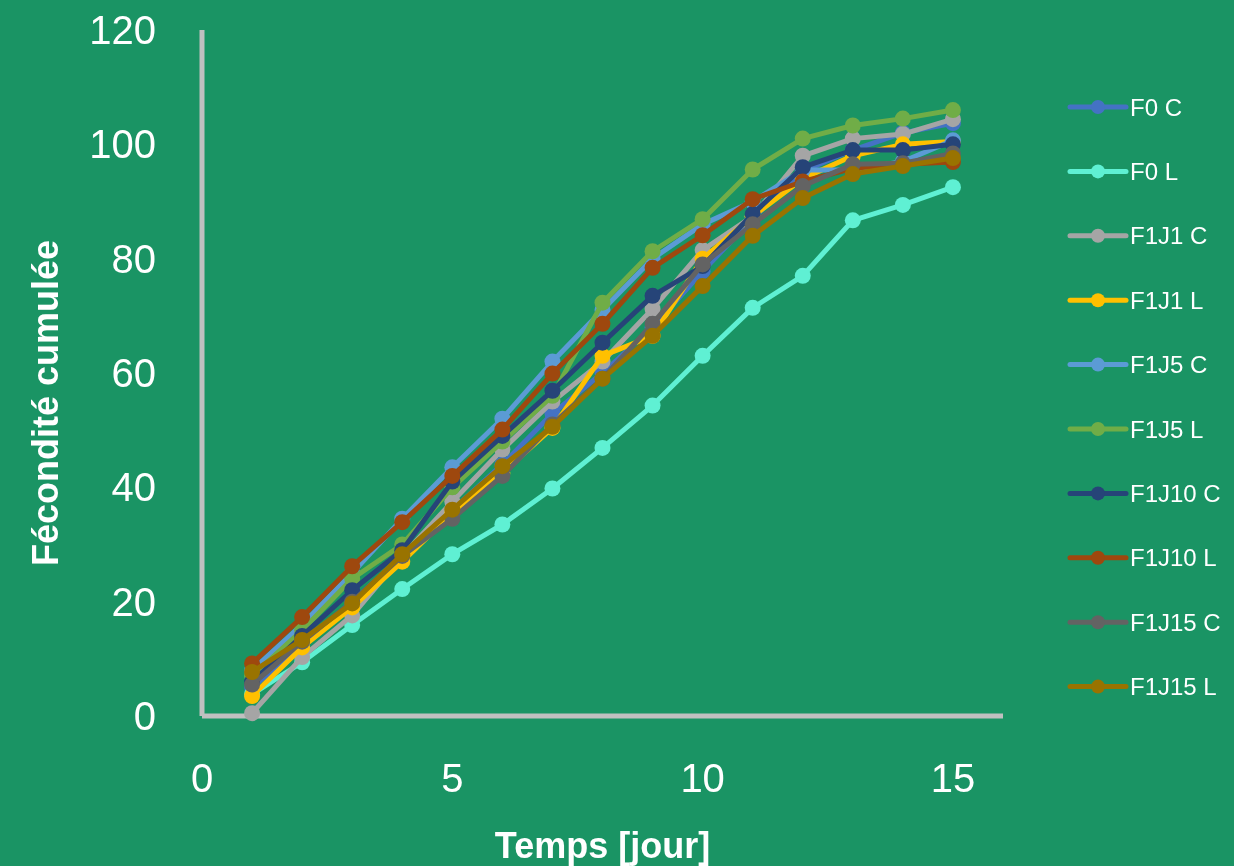 The image size is (1234, 866). Describe the element at coordinates (45, 403) in the screenshot. I see `y-axis-title: Fécondité cumulée` at that location.